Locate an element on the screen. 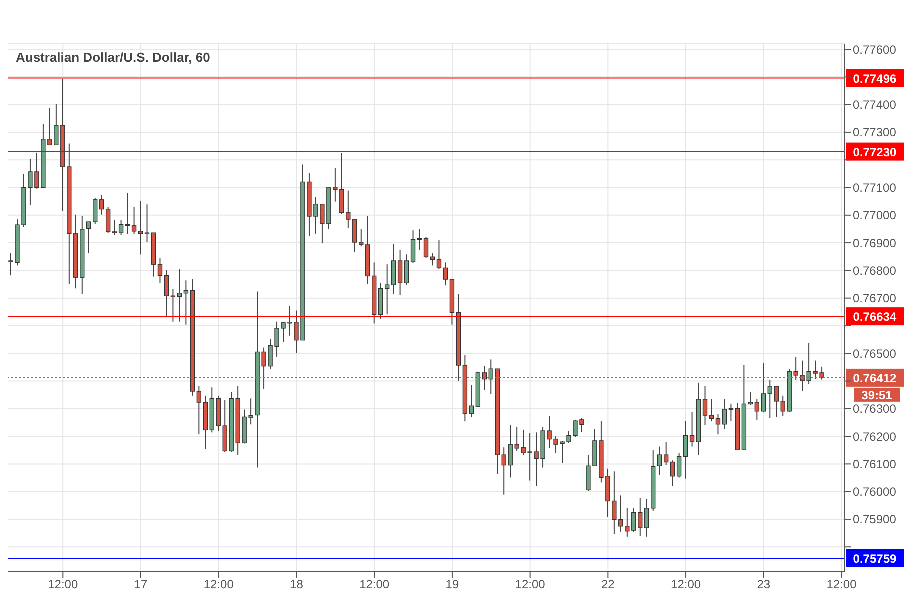  x-tick-label: 23 is located at coordinates (764, 585).